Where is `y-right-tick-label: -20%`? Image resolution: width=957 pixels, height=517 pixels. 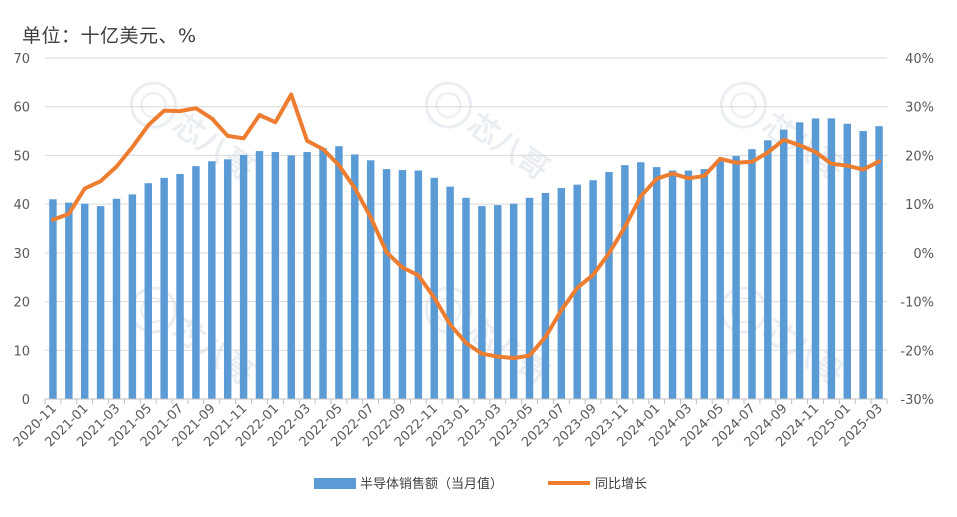 y-right-tick-label: -20% is located at coordinates (917, 351).